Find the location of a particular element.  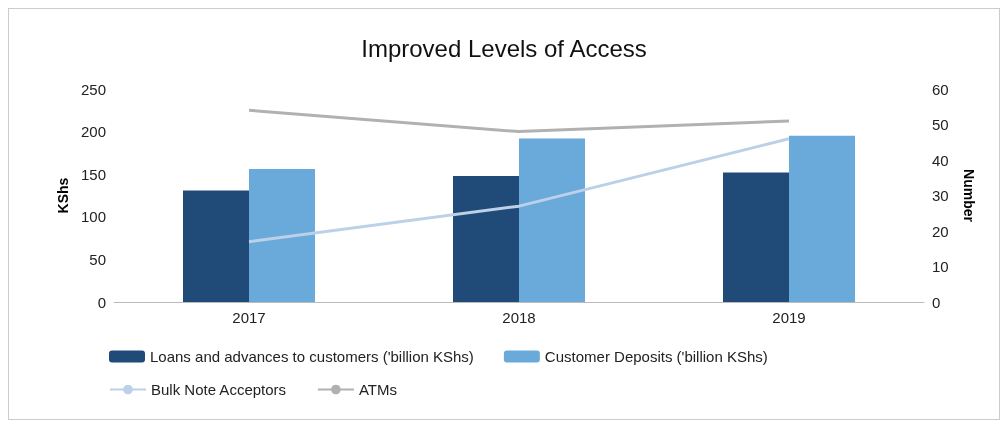

x-tick-label: 2017 is located at coordinates (249, 317).